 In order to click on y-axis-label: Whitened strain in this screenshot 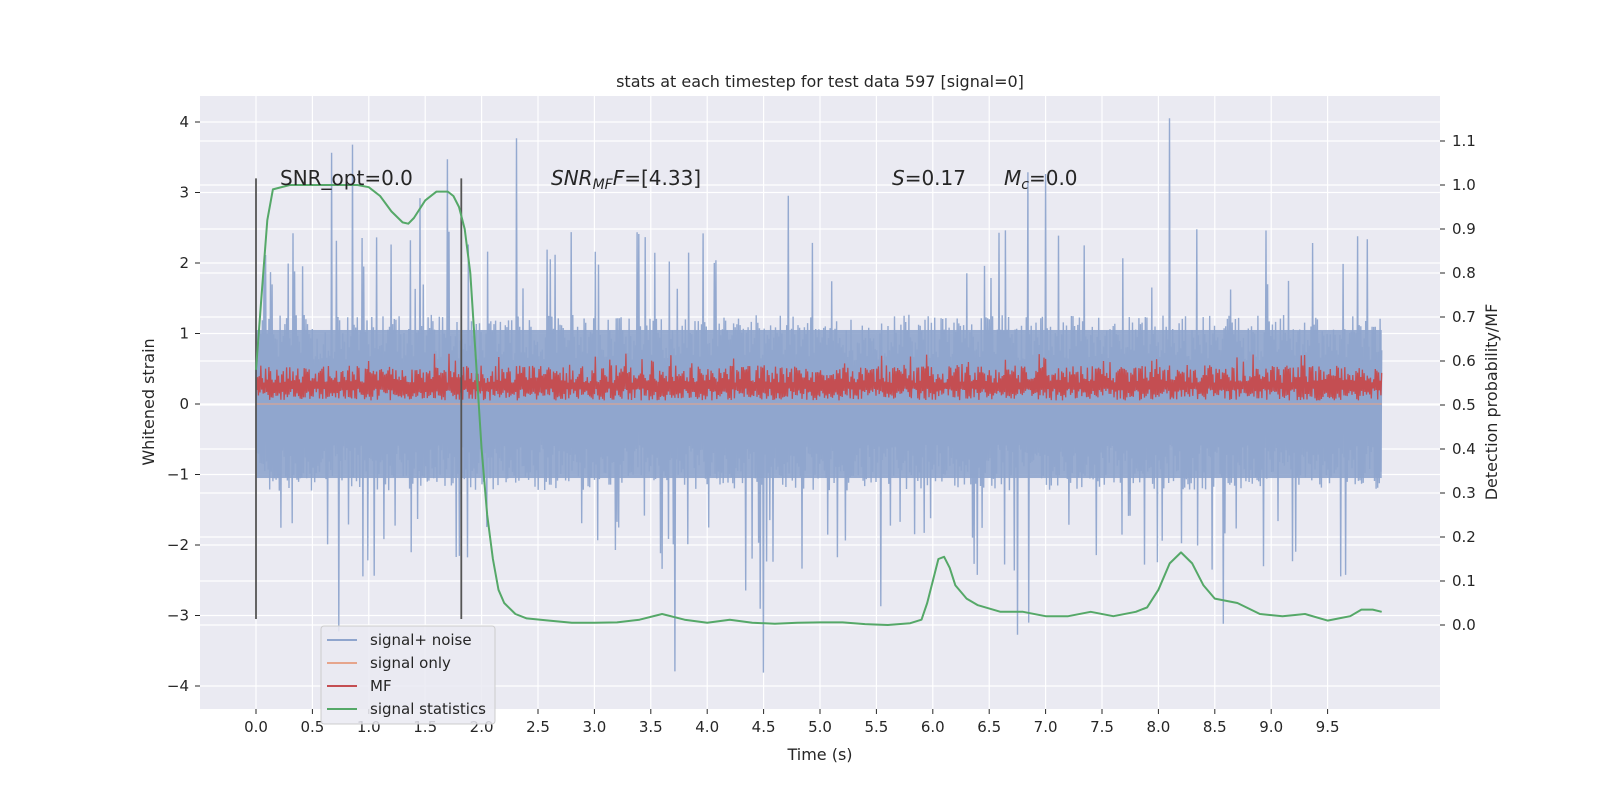, I will do `click(148, 401)`.